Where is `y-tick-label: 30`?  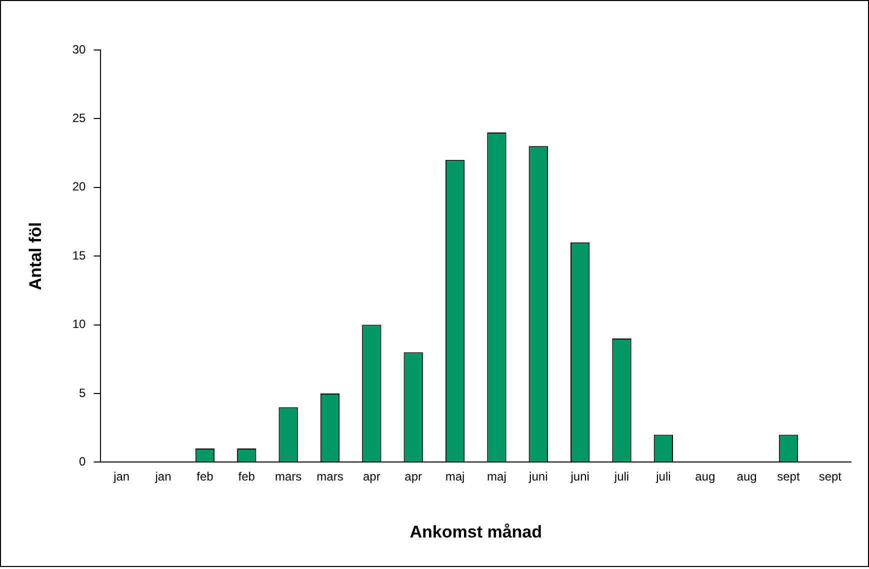
y-tick-label: 30 is located at coordinates (79, 49).